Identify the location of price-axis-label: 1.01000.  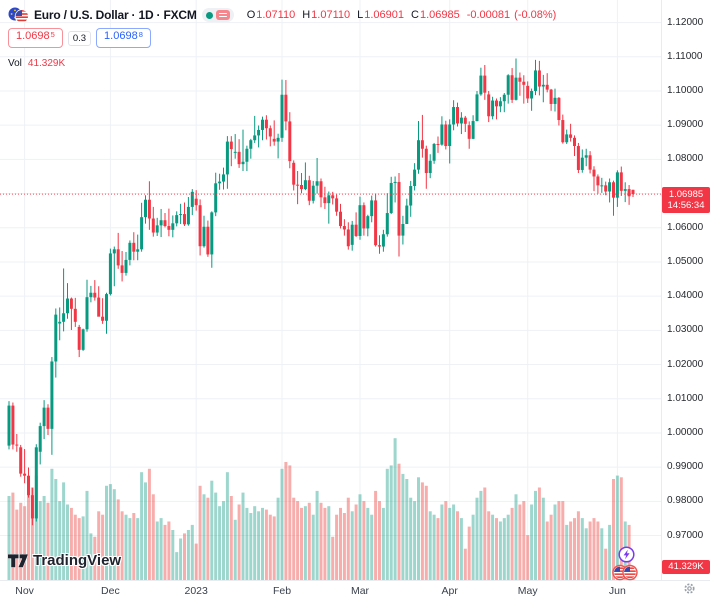
(685, 398).